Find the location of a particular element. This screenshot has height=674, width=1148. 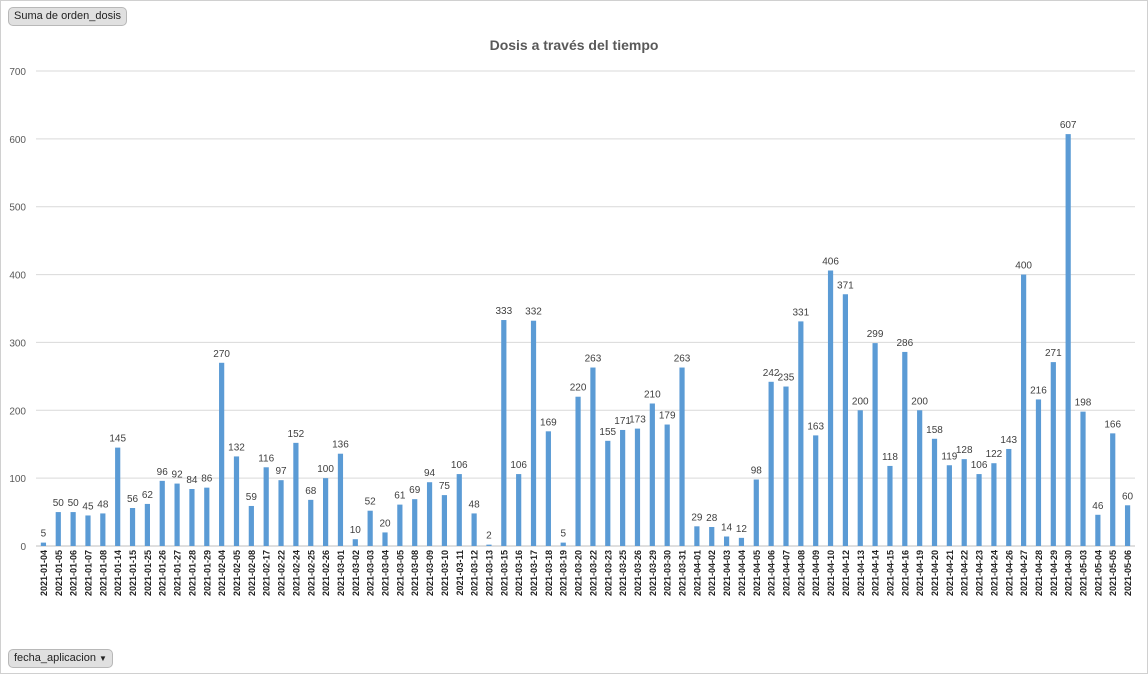

x-tick-label: 2021-03-05 is located at coordinates (400, 573).